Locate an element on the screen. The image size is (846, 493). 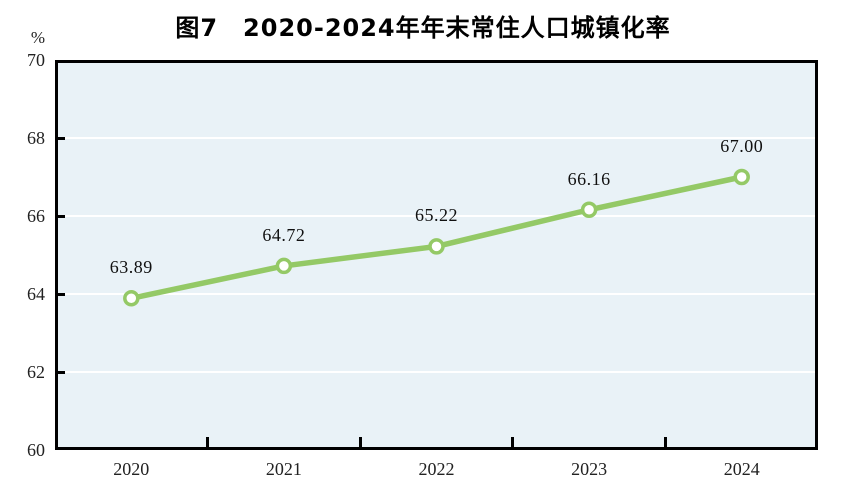
y-axis-tick-label: 66 is located at coordinates (36, 216).